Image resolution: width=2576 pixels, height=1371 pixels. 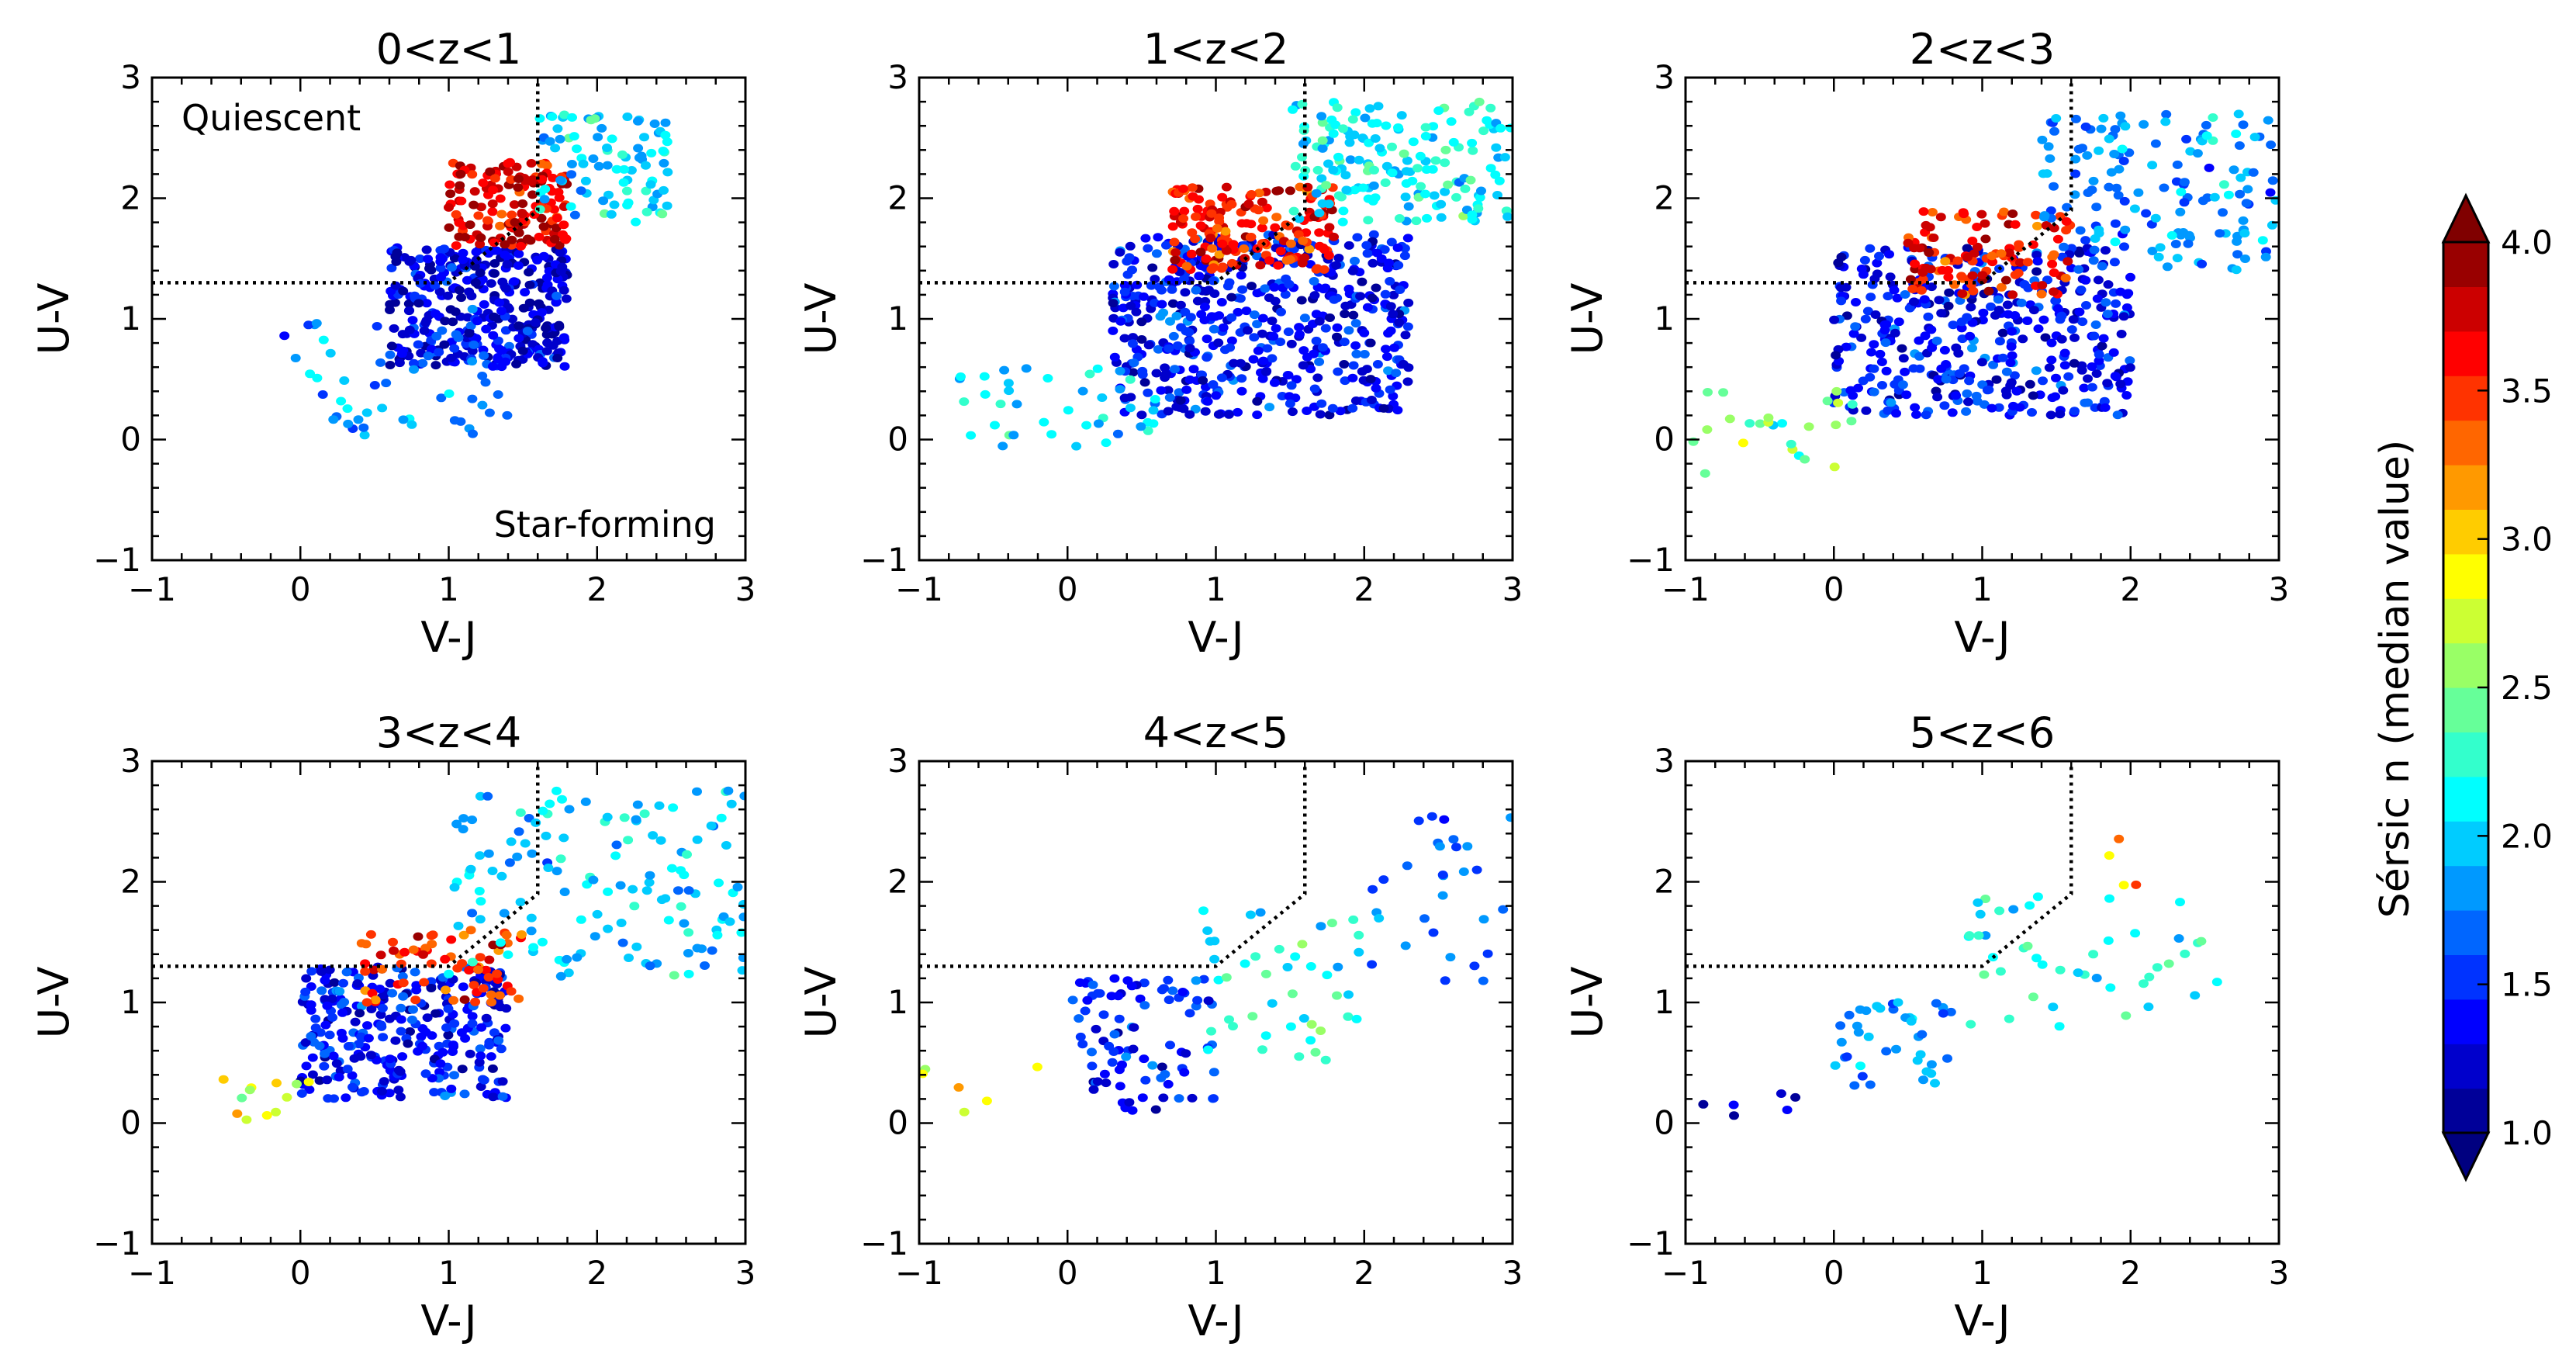 What do you see at coordinates (884, 1243) in the screenshot?
I see `y-tick-label: −1` at bounding box center [884, 1243].